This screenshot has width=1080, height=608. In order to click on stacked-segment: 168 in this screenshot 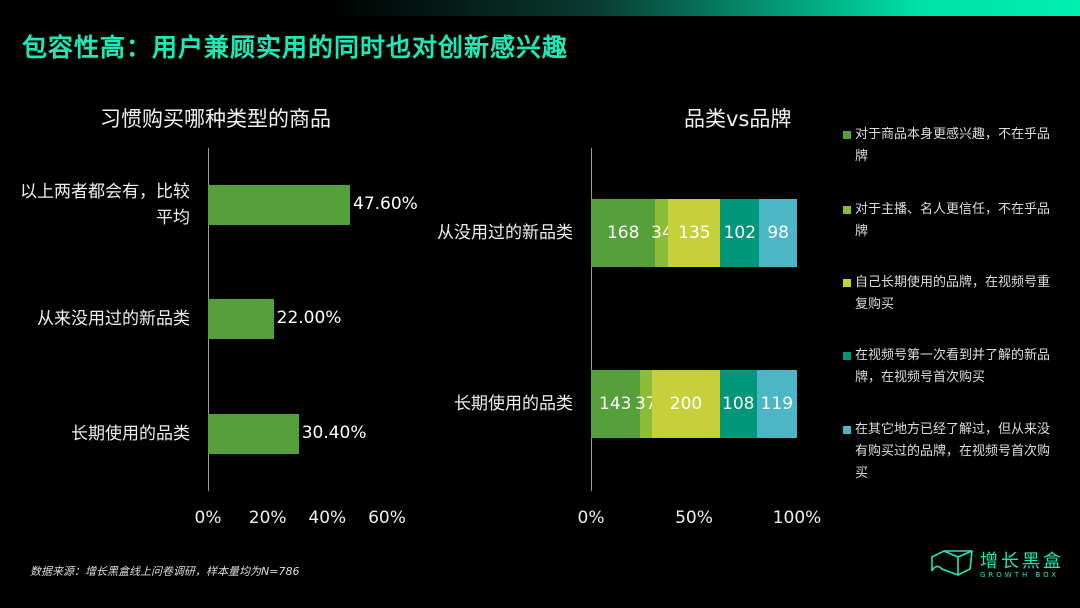, I will do `click(623, 233)`.